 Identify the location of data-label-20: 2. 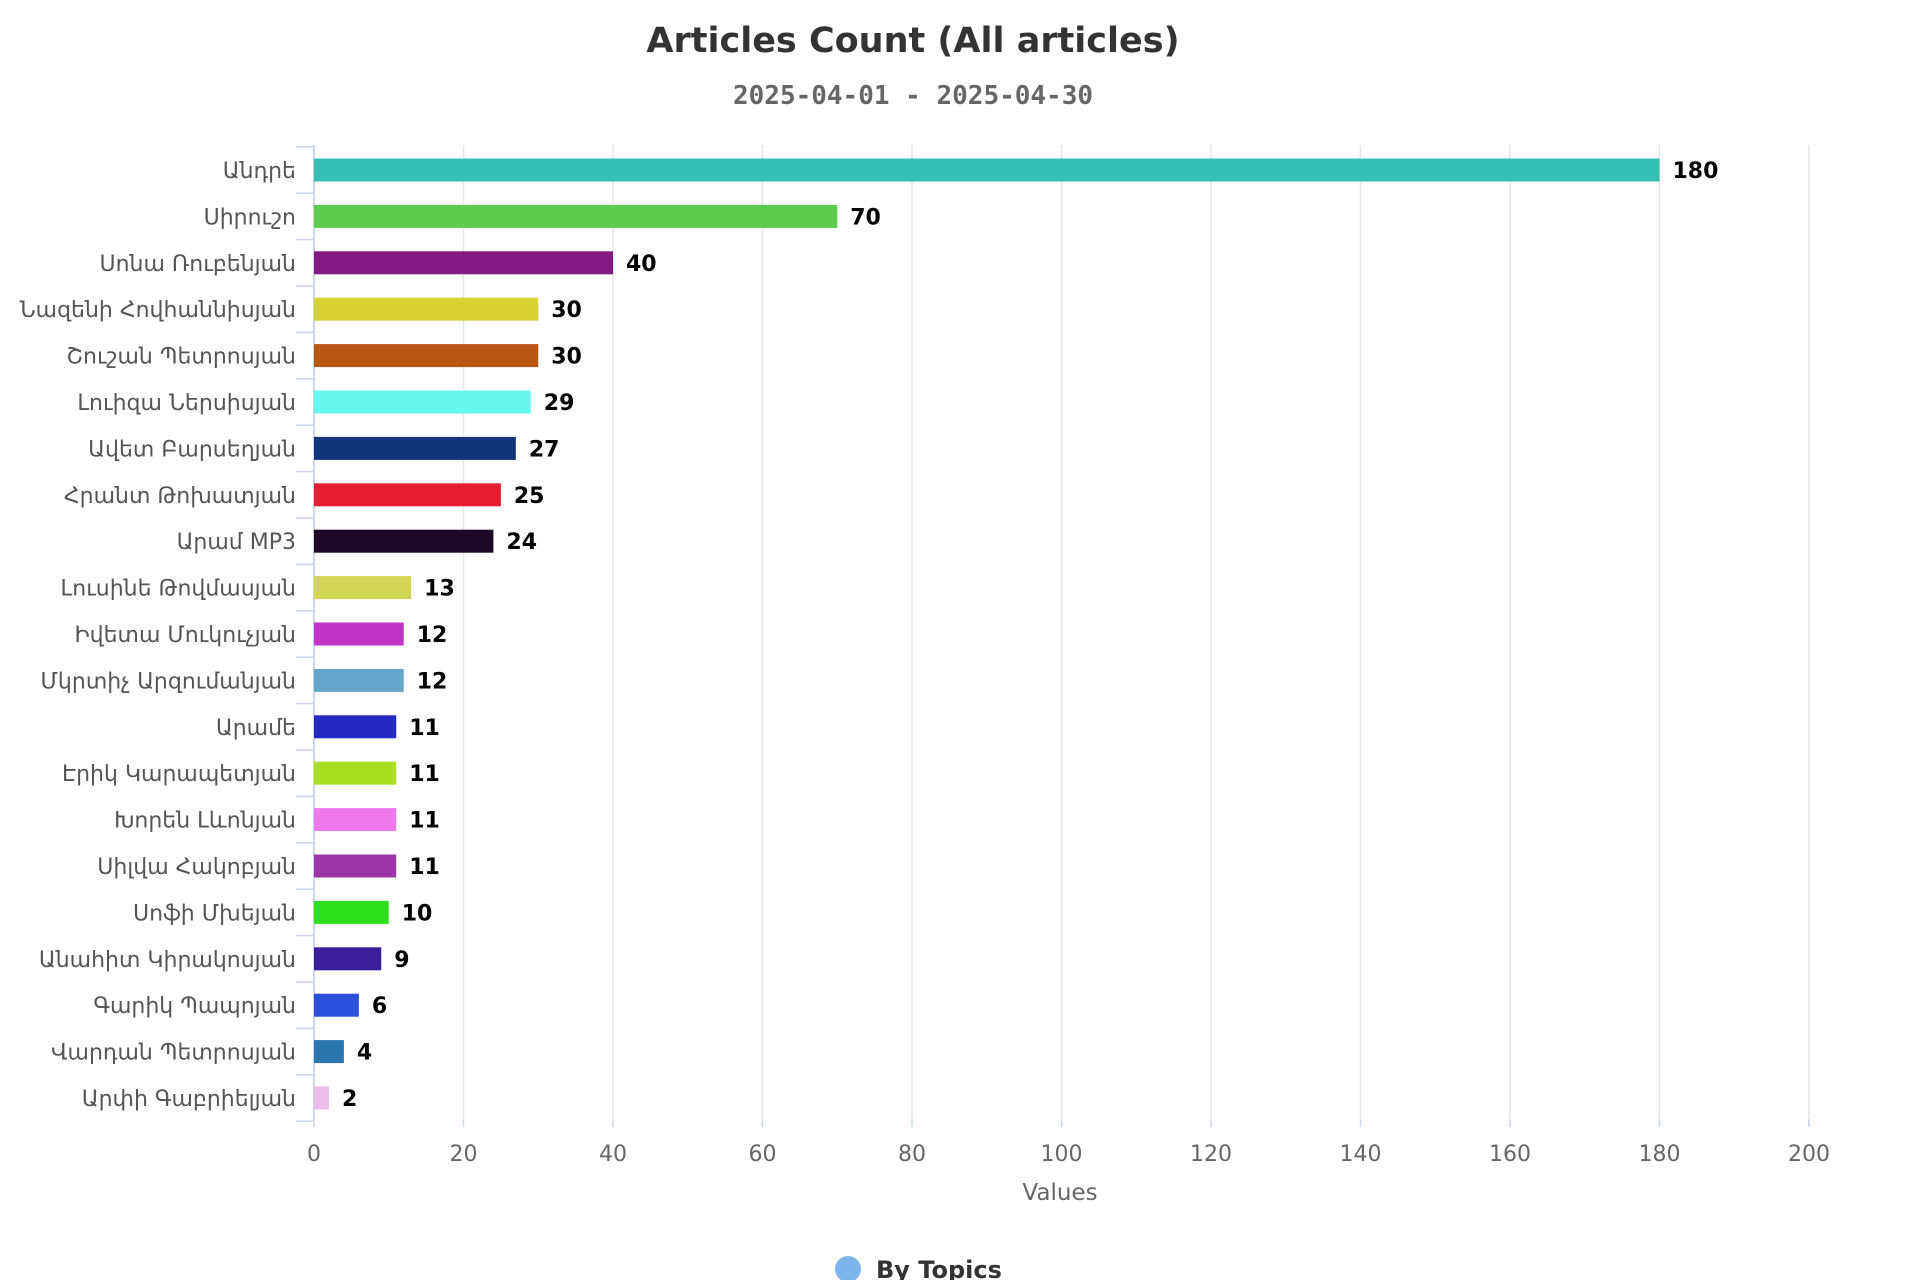
(349, 1099).